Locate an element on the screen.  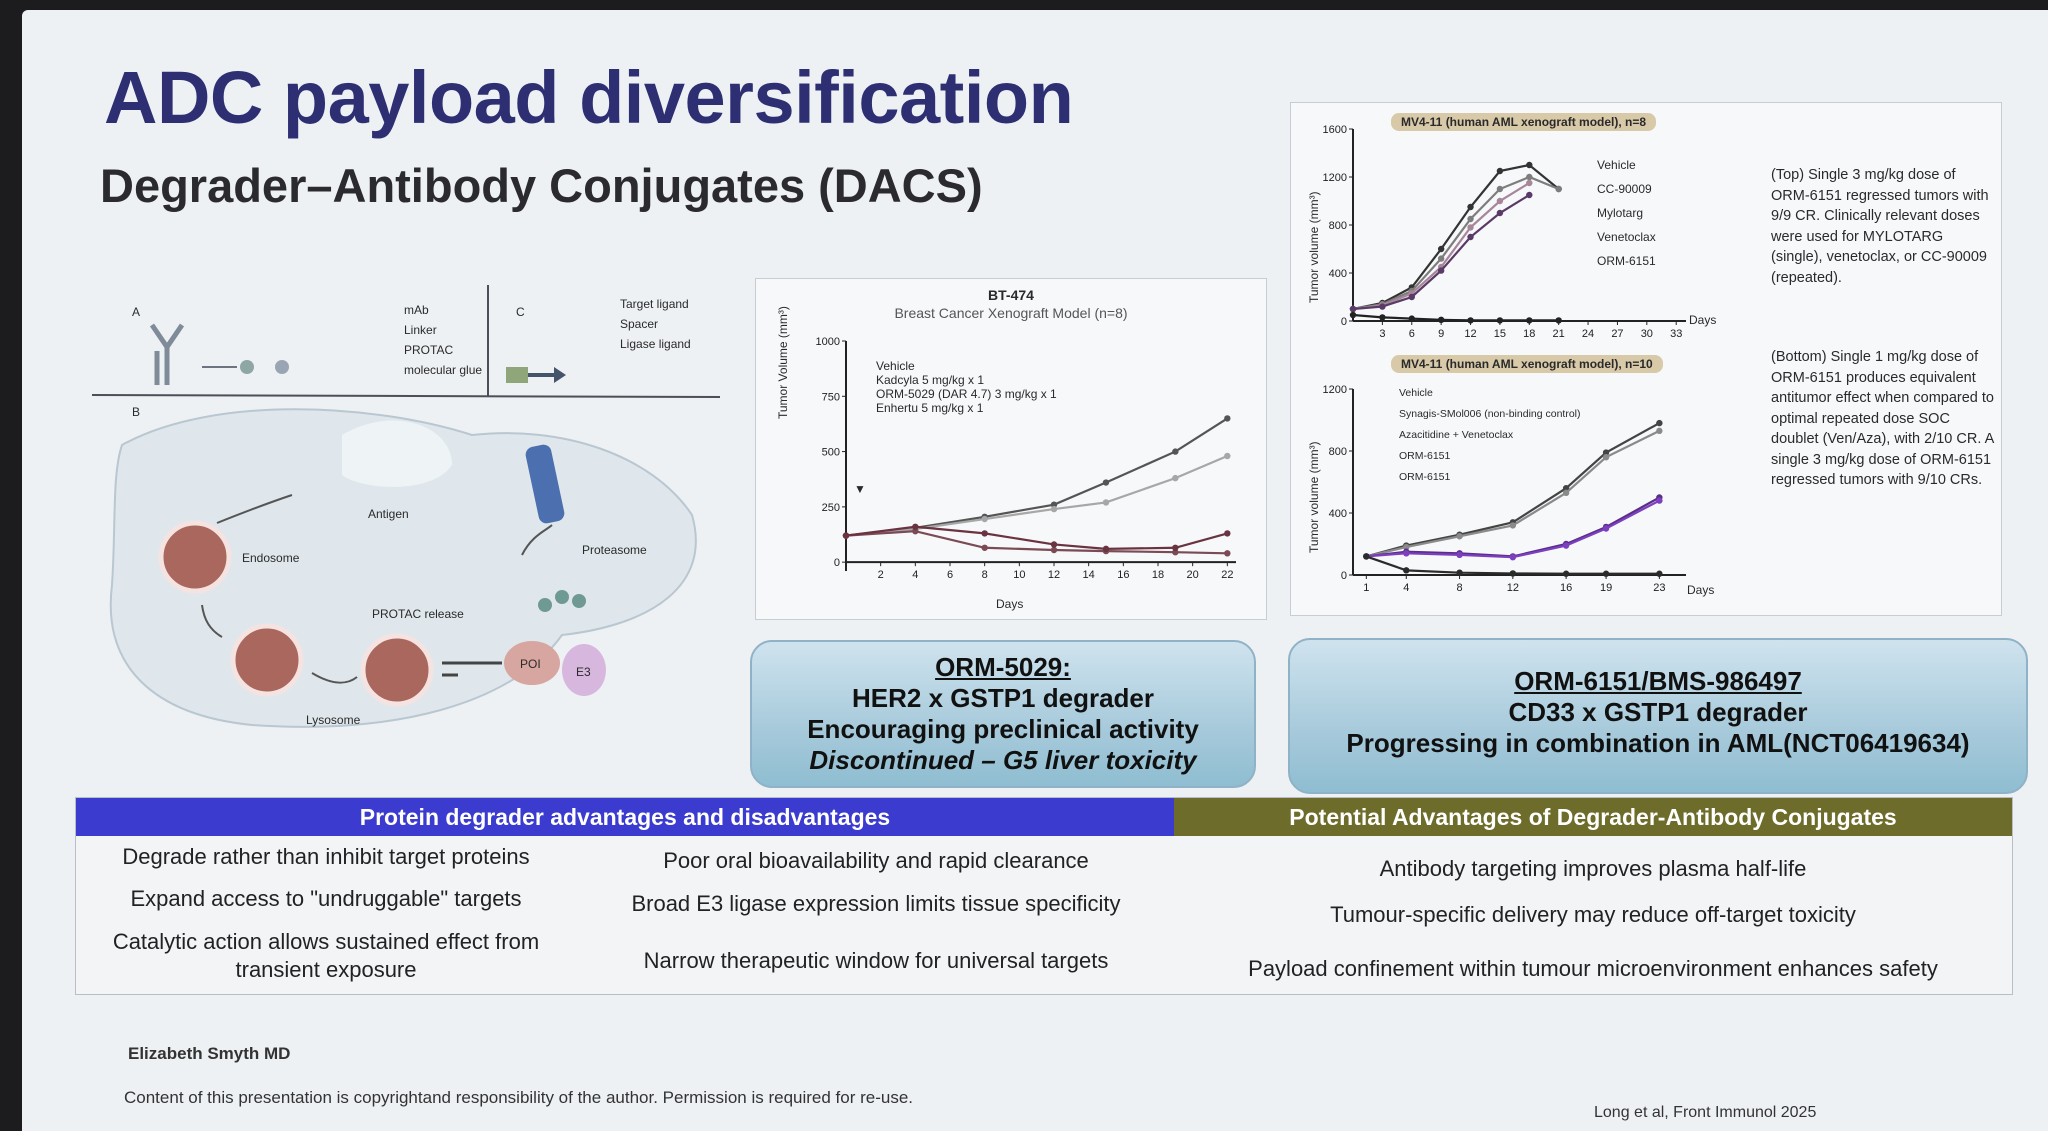
bt474-legend-1: Vehicle is located at coordinates (895, 366).